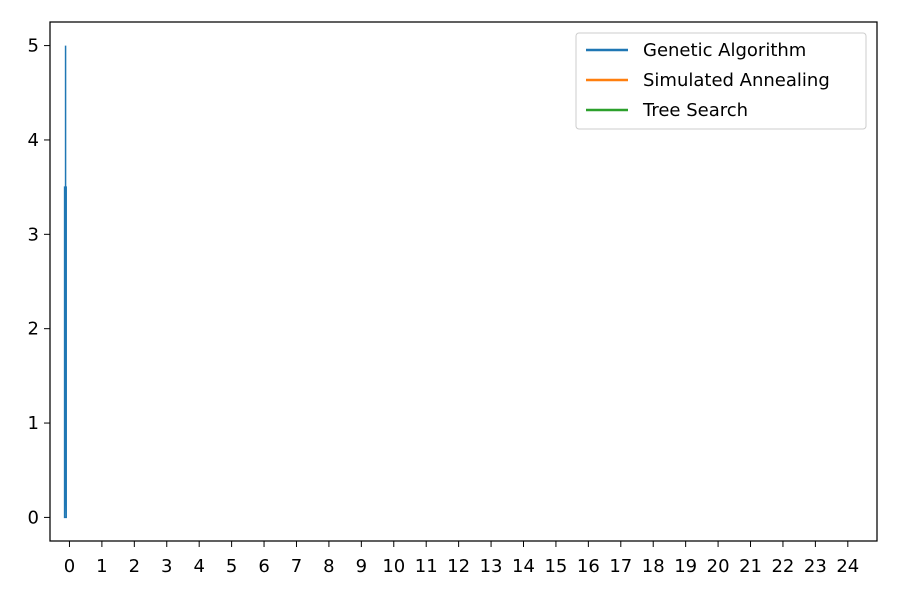 This screenshot has height=604, width=900. I want to click on x-tick-label: 23, so click(815, 566).